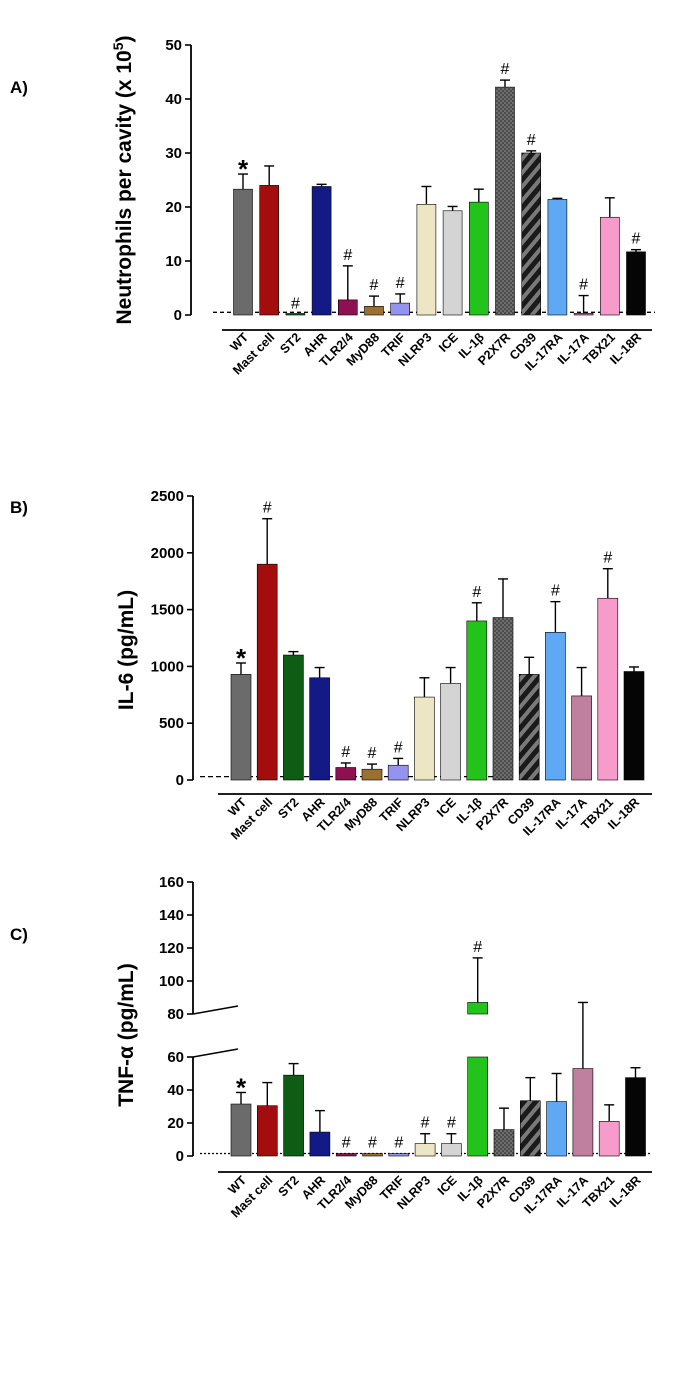  What do you see at coordinates (608, 689) in the screenshot?
I see `panel-b-bar-tbx21` at bounding box center [608, 689].